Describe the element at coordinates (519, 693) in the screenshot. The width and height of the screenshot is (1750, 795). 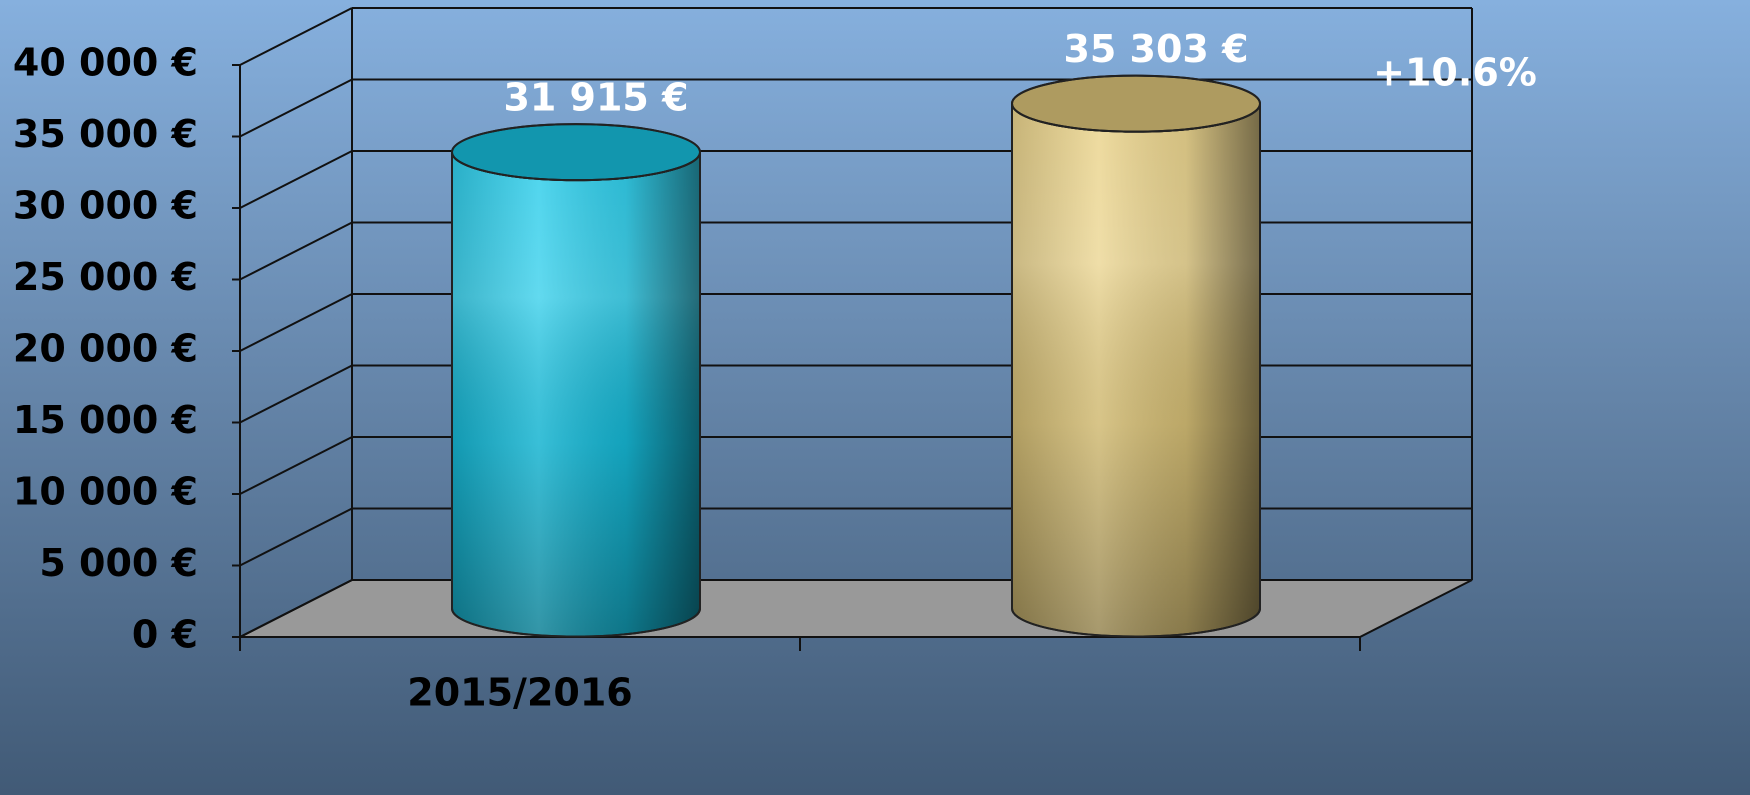
I see `x-tick-label: 2015/2016` at that location.